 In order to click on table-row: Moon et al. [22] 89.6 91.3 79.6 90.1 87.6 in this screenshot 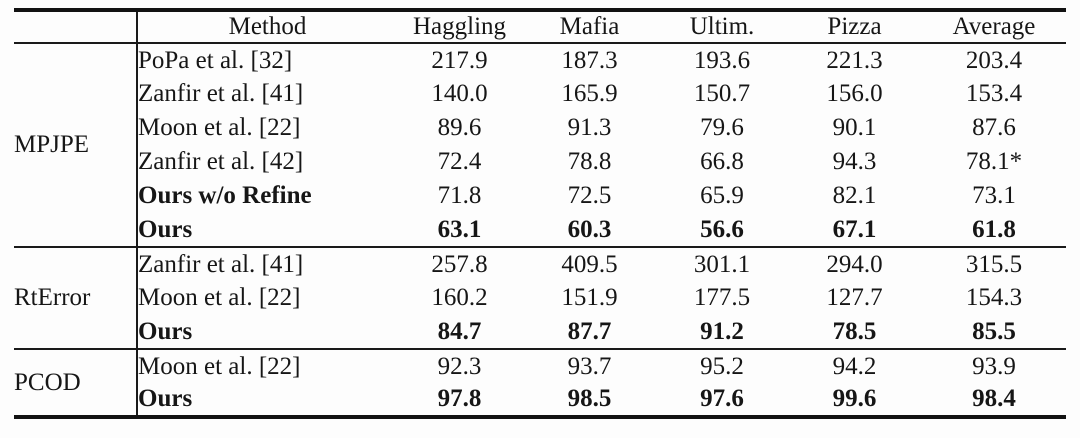, I will do `click(540, 128)`.